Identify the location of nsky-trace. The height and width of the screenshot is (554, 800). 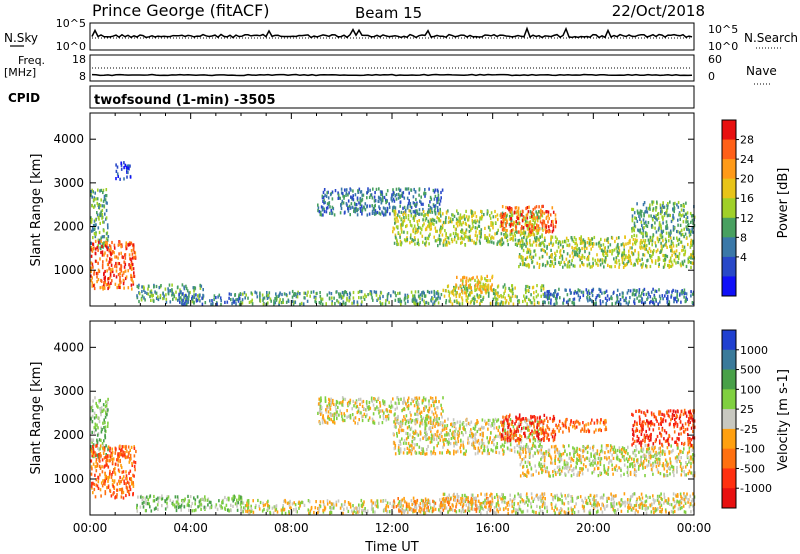
(392, 32).